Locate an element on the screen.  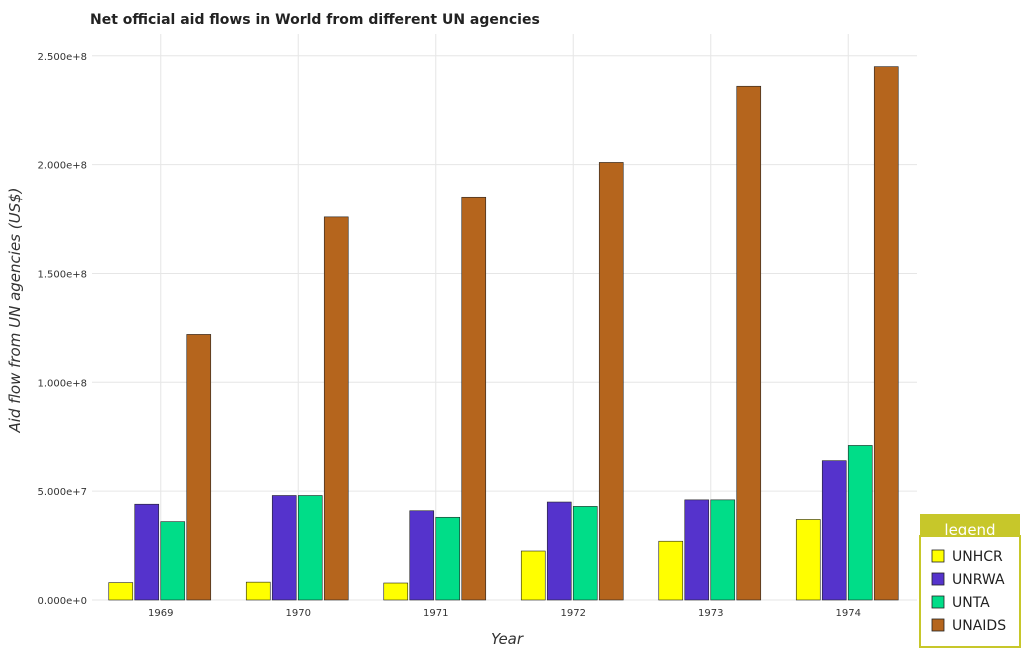
bar-unta-1974 is located at coordinates (860, 523).